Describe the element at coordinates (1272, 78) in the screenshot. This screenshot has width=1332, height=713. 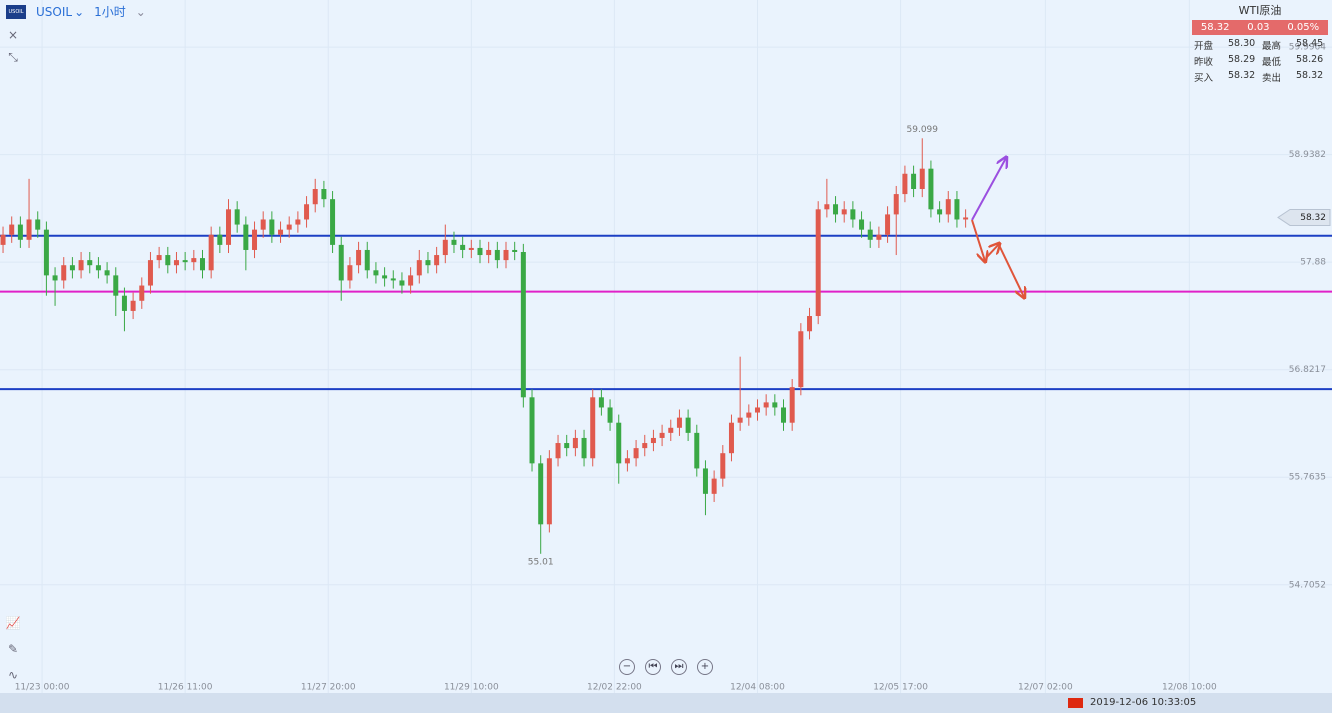
I see `quote-label: 卖出` at that location.